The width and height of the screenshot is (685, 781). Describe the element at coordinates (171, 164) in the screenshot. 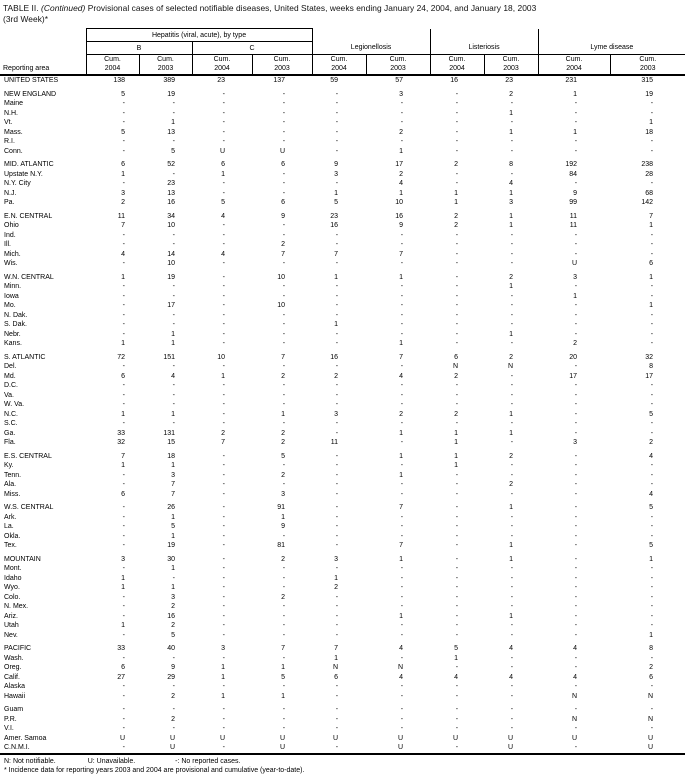

I see `value-cell: 52` at that location.